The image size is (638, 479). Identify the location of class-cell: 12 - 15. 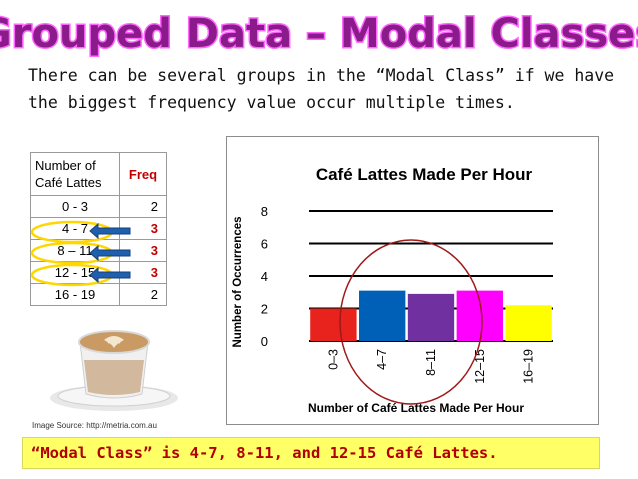
(75, 272).